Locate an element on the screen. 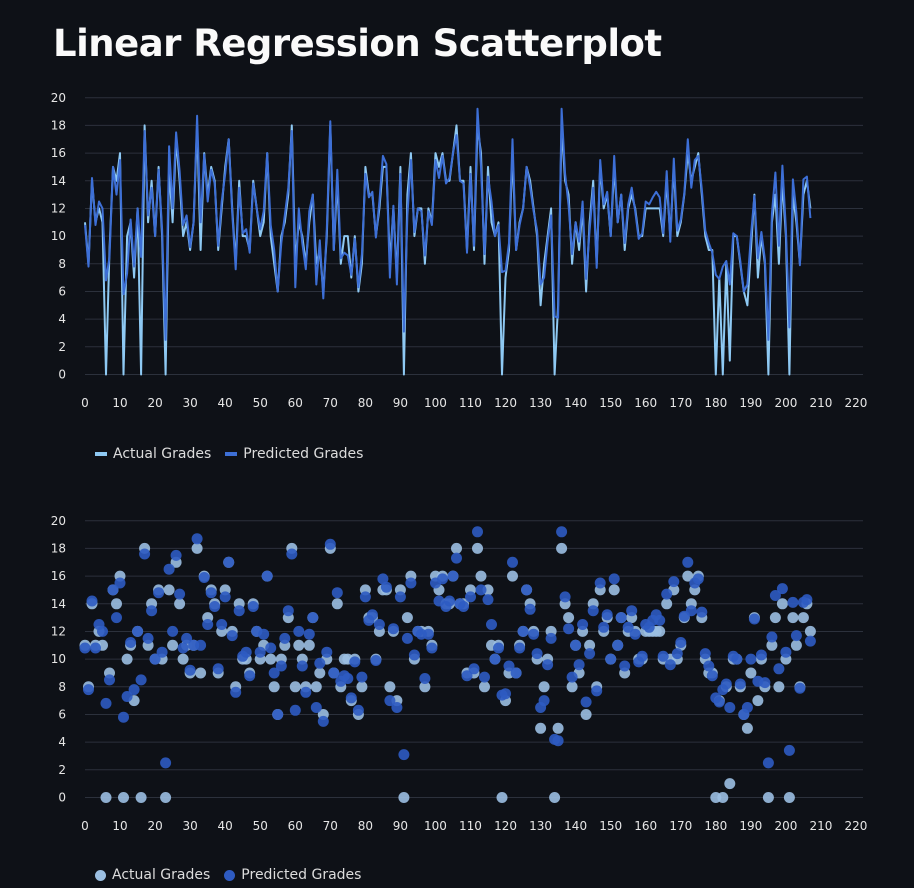  legend-item-predicted-dot: Predicted Grades is located at coordinates (292, 875).